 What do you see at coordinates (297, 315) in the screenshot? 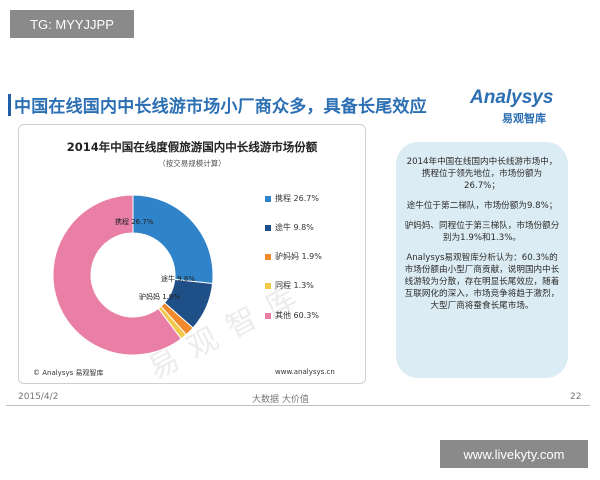
I see `legend-label: 其他 60.3%` at bounding box center [297, 315].